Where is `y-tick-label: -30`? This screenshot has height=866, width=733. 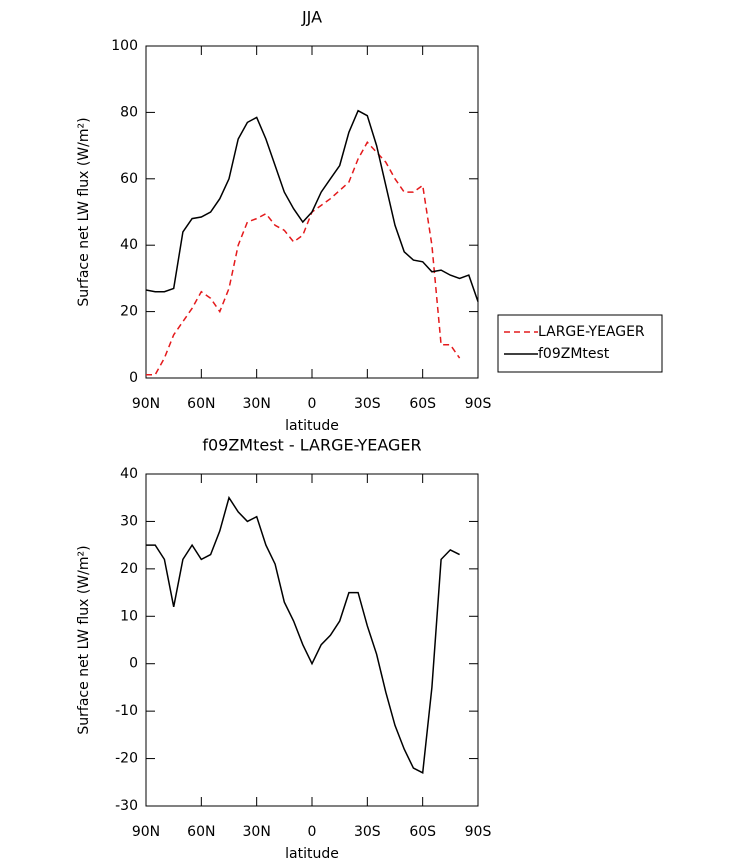
y-tick-label: -30 is located at coordinates (126, 806).